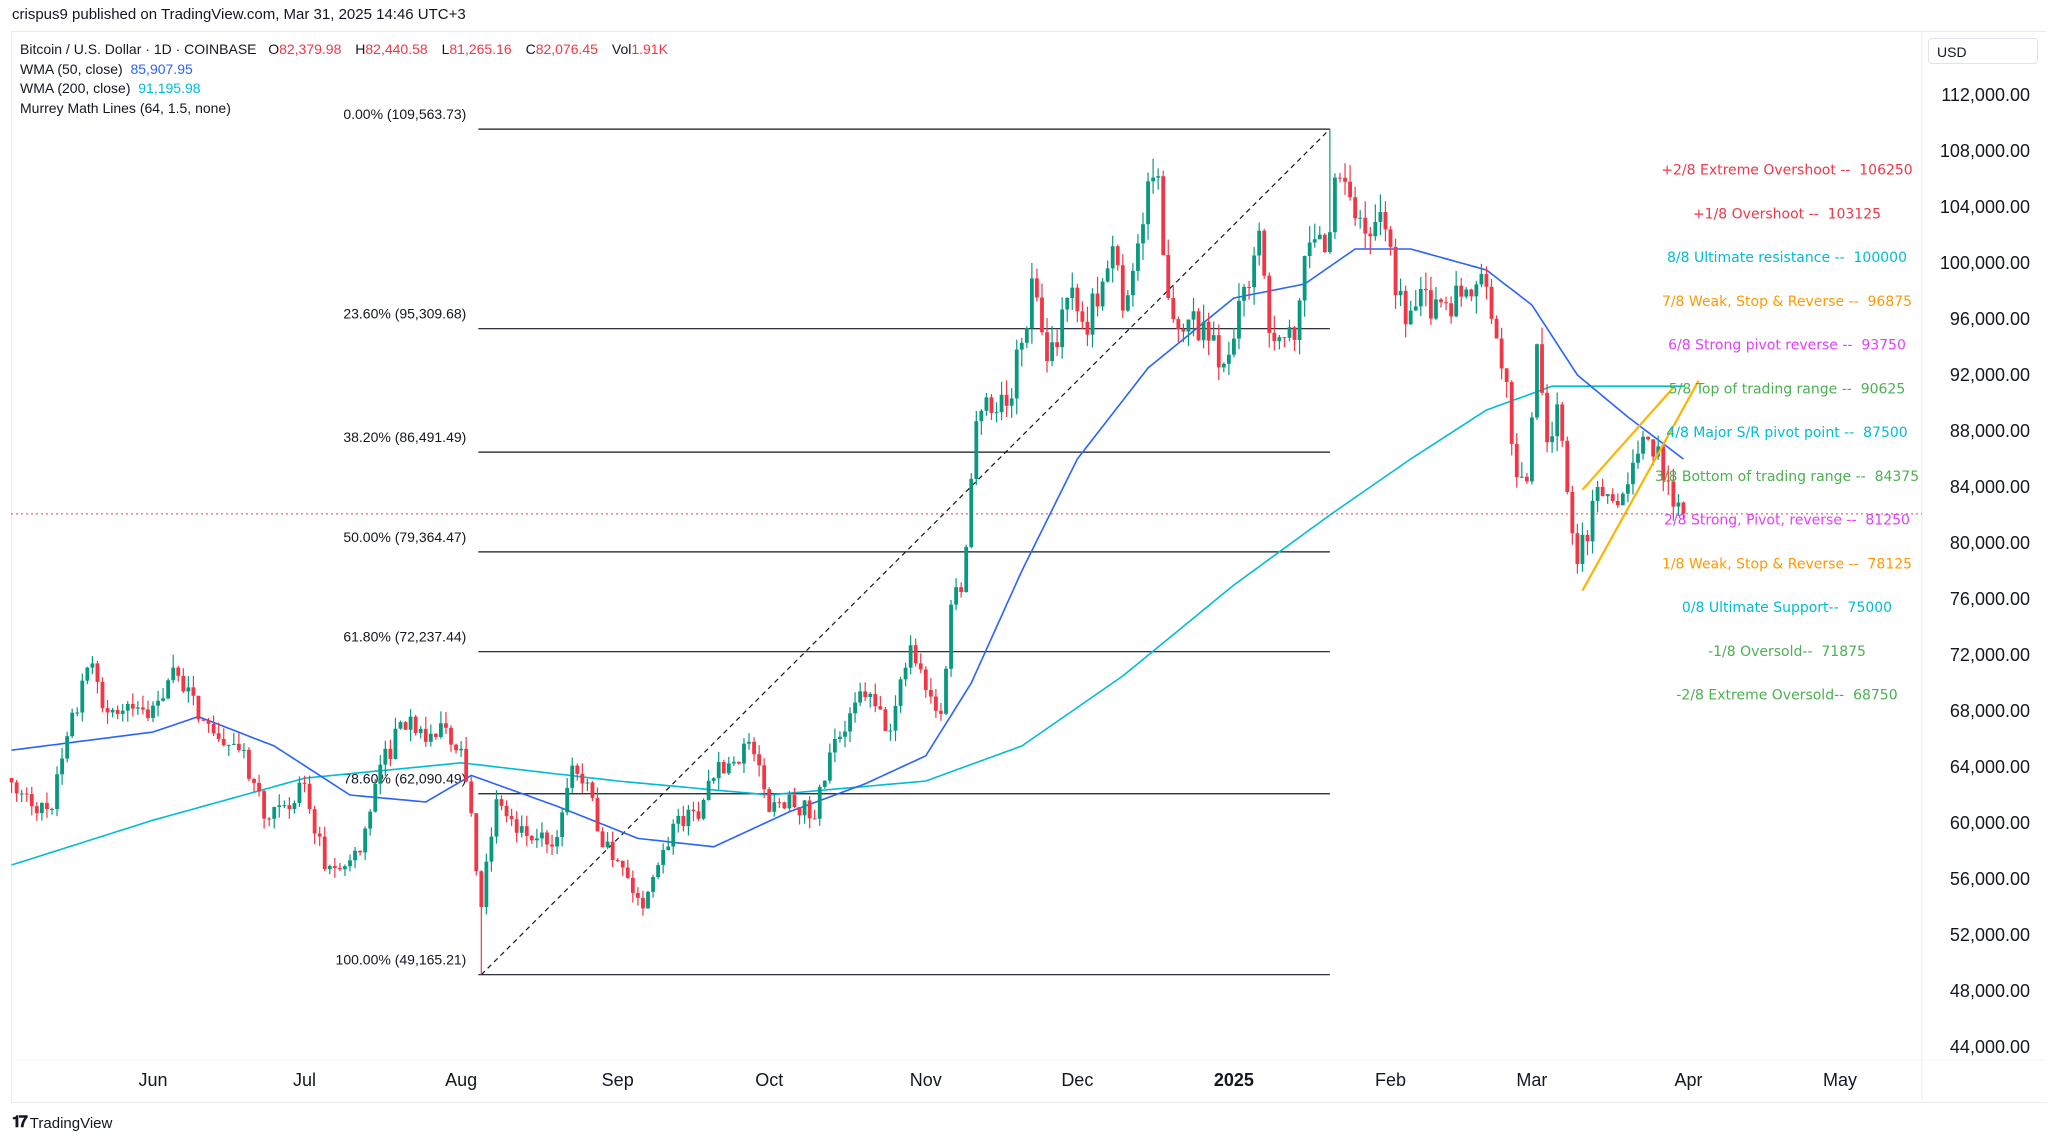  I want to click on murrey-level-label: 6/8 Strong pivot reverse -- 93750, so click(1787, 346).